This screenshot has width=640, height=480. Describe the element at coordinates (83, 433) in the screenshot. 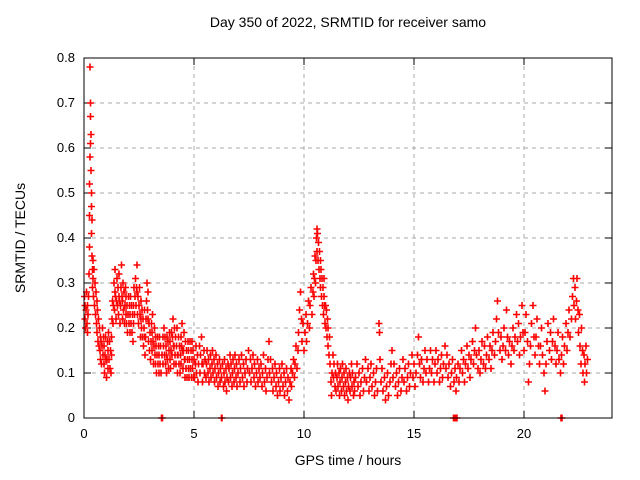

I see `x-tick-label: 0` at that location.